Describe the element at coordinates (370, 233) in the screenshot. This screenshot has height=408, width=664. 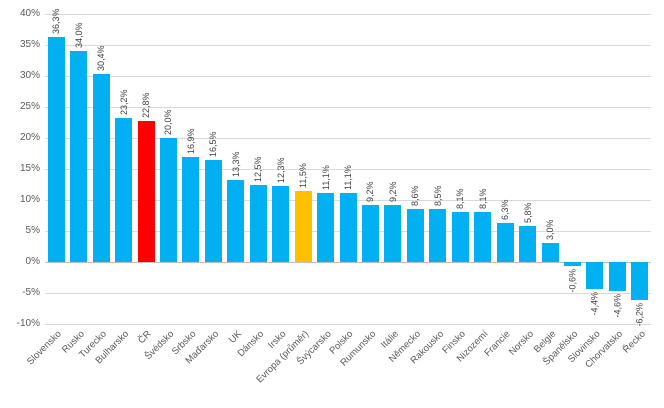
I see `bar-rumunsko` at that location.